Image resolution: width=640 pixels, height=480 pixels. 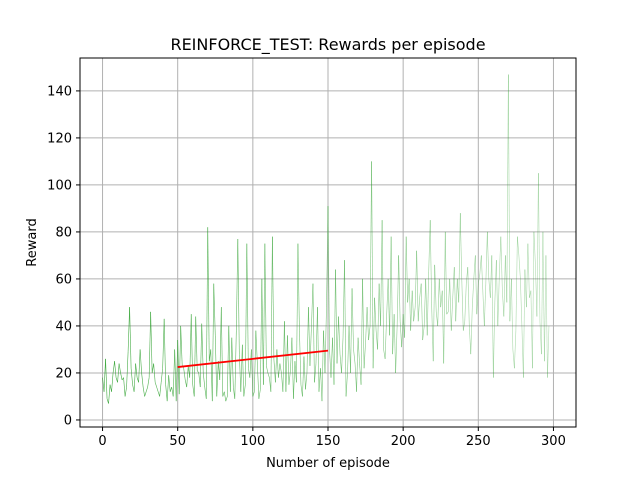 I want to click on x-axis-label: Number of episode, so click(x=328, y=463).